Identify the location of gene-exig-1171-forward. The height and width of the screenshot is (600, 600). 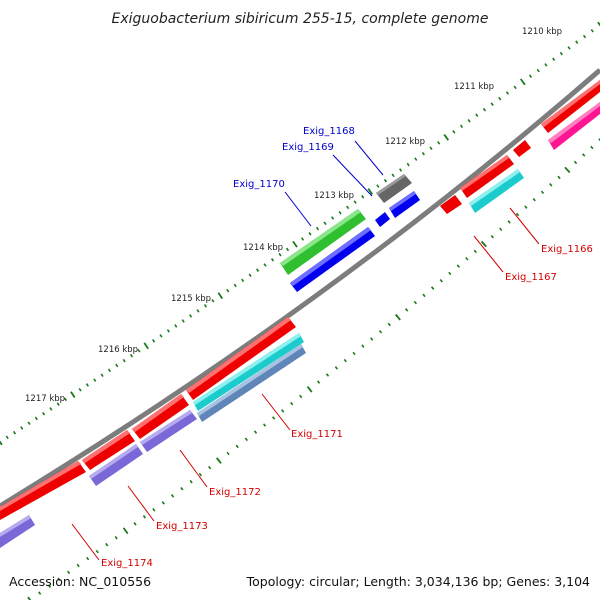
(241, 358).